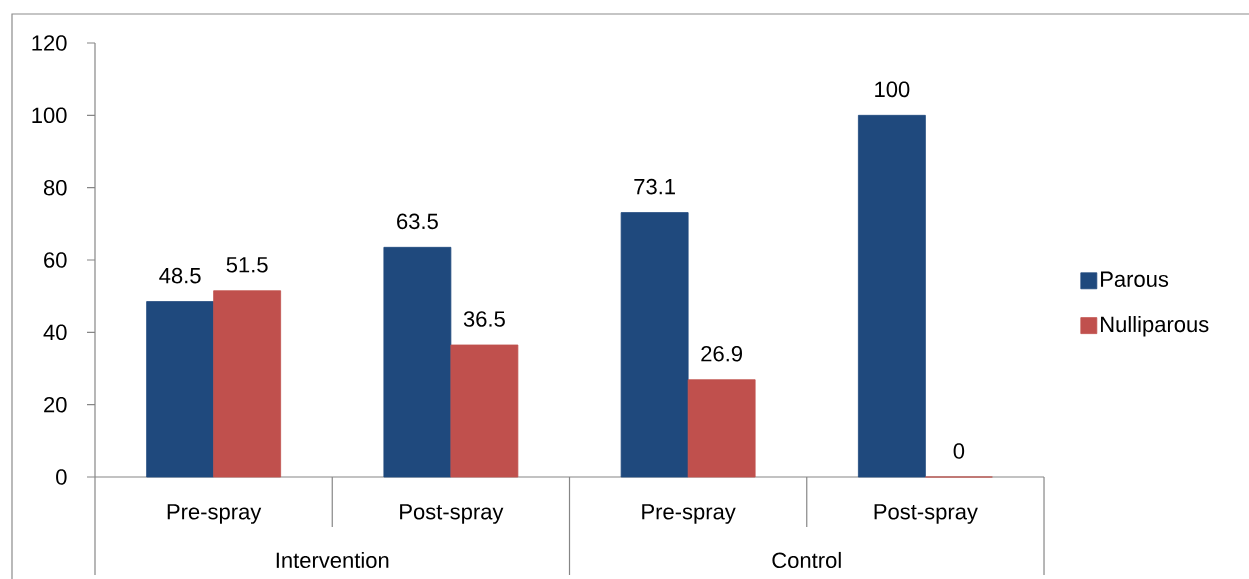 This screenshot has height=579, width=1249. Describe the element at coordinates (721, 353) in the screenshot. I see `data-label: 26.9` at that location.